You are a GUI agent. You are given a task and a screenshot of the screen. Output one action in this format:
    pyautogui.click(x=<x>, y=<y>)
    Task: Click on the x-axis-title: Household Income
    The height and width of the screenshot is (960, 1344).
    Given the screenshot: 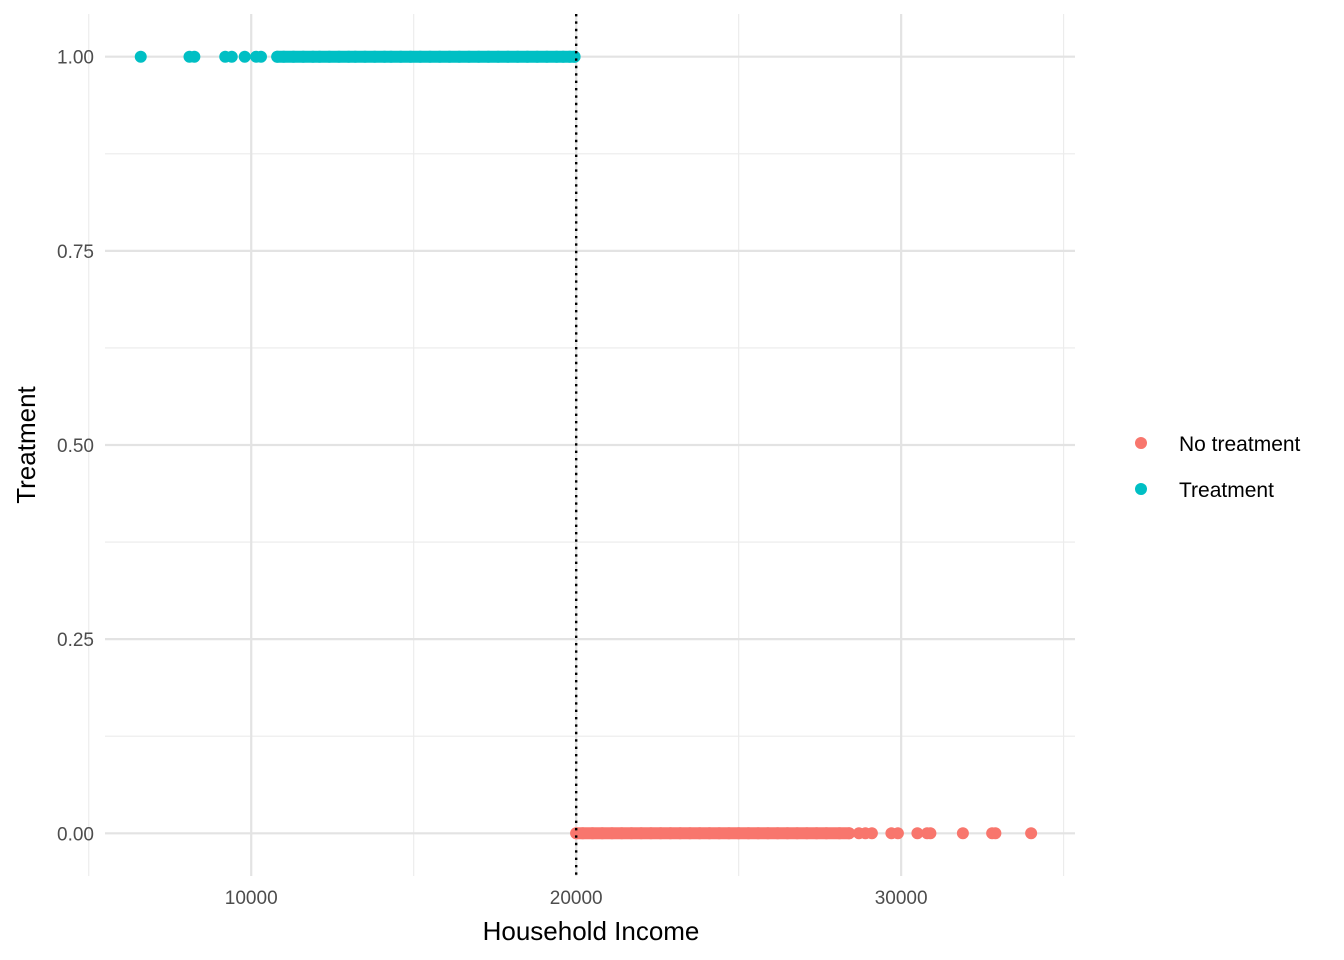 What is the action you would take?
    pyautogui.click(x=591, y=931)
    